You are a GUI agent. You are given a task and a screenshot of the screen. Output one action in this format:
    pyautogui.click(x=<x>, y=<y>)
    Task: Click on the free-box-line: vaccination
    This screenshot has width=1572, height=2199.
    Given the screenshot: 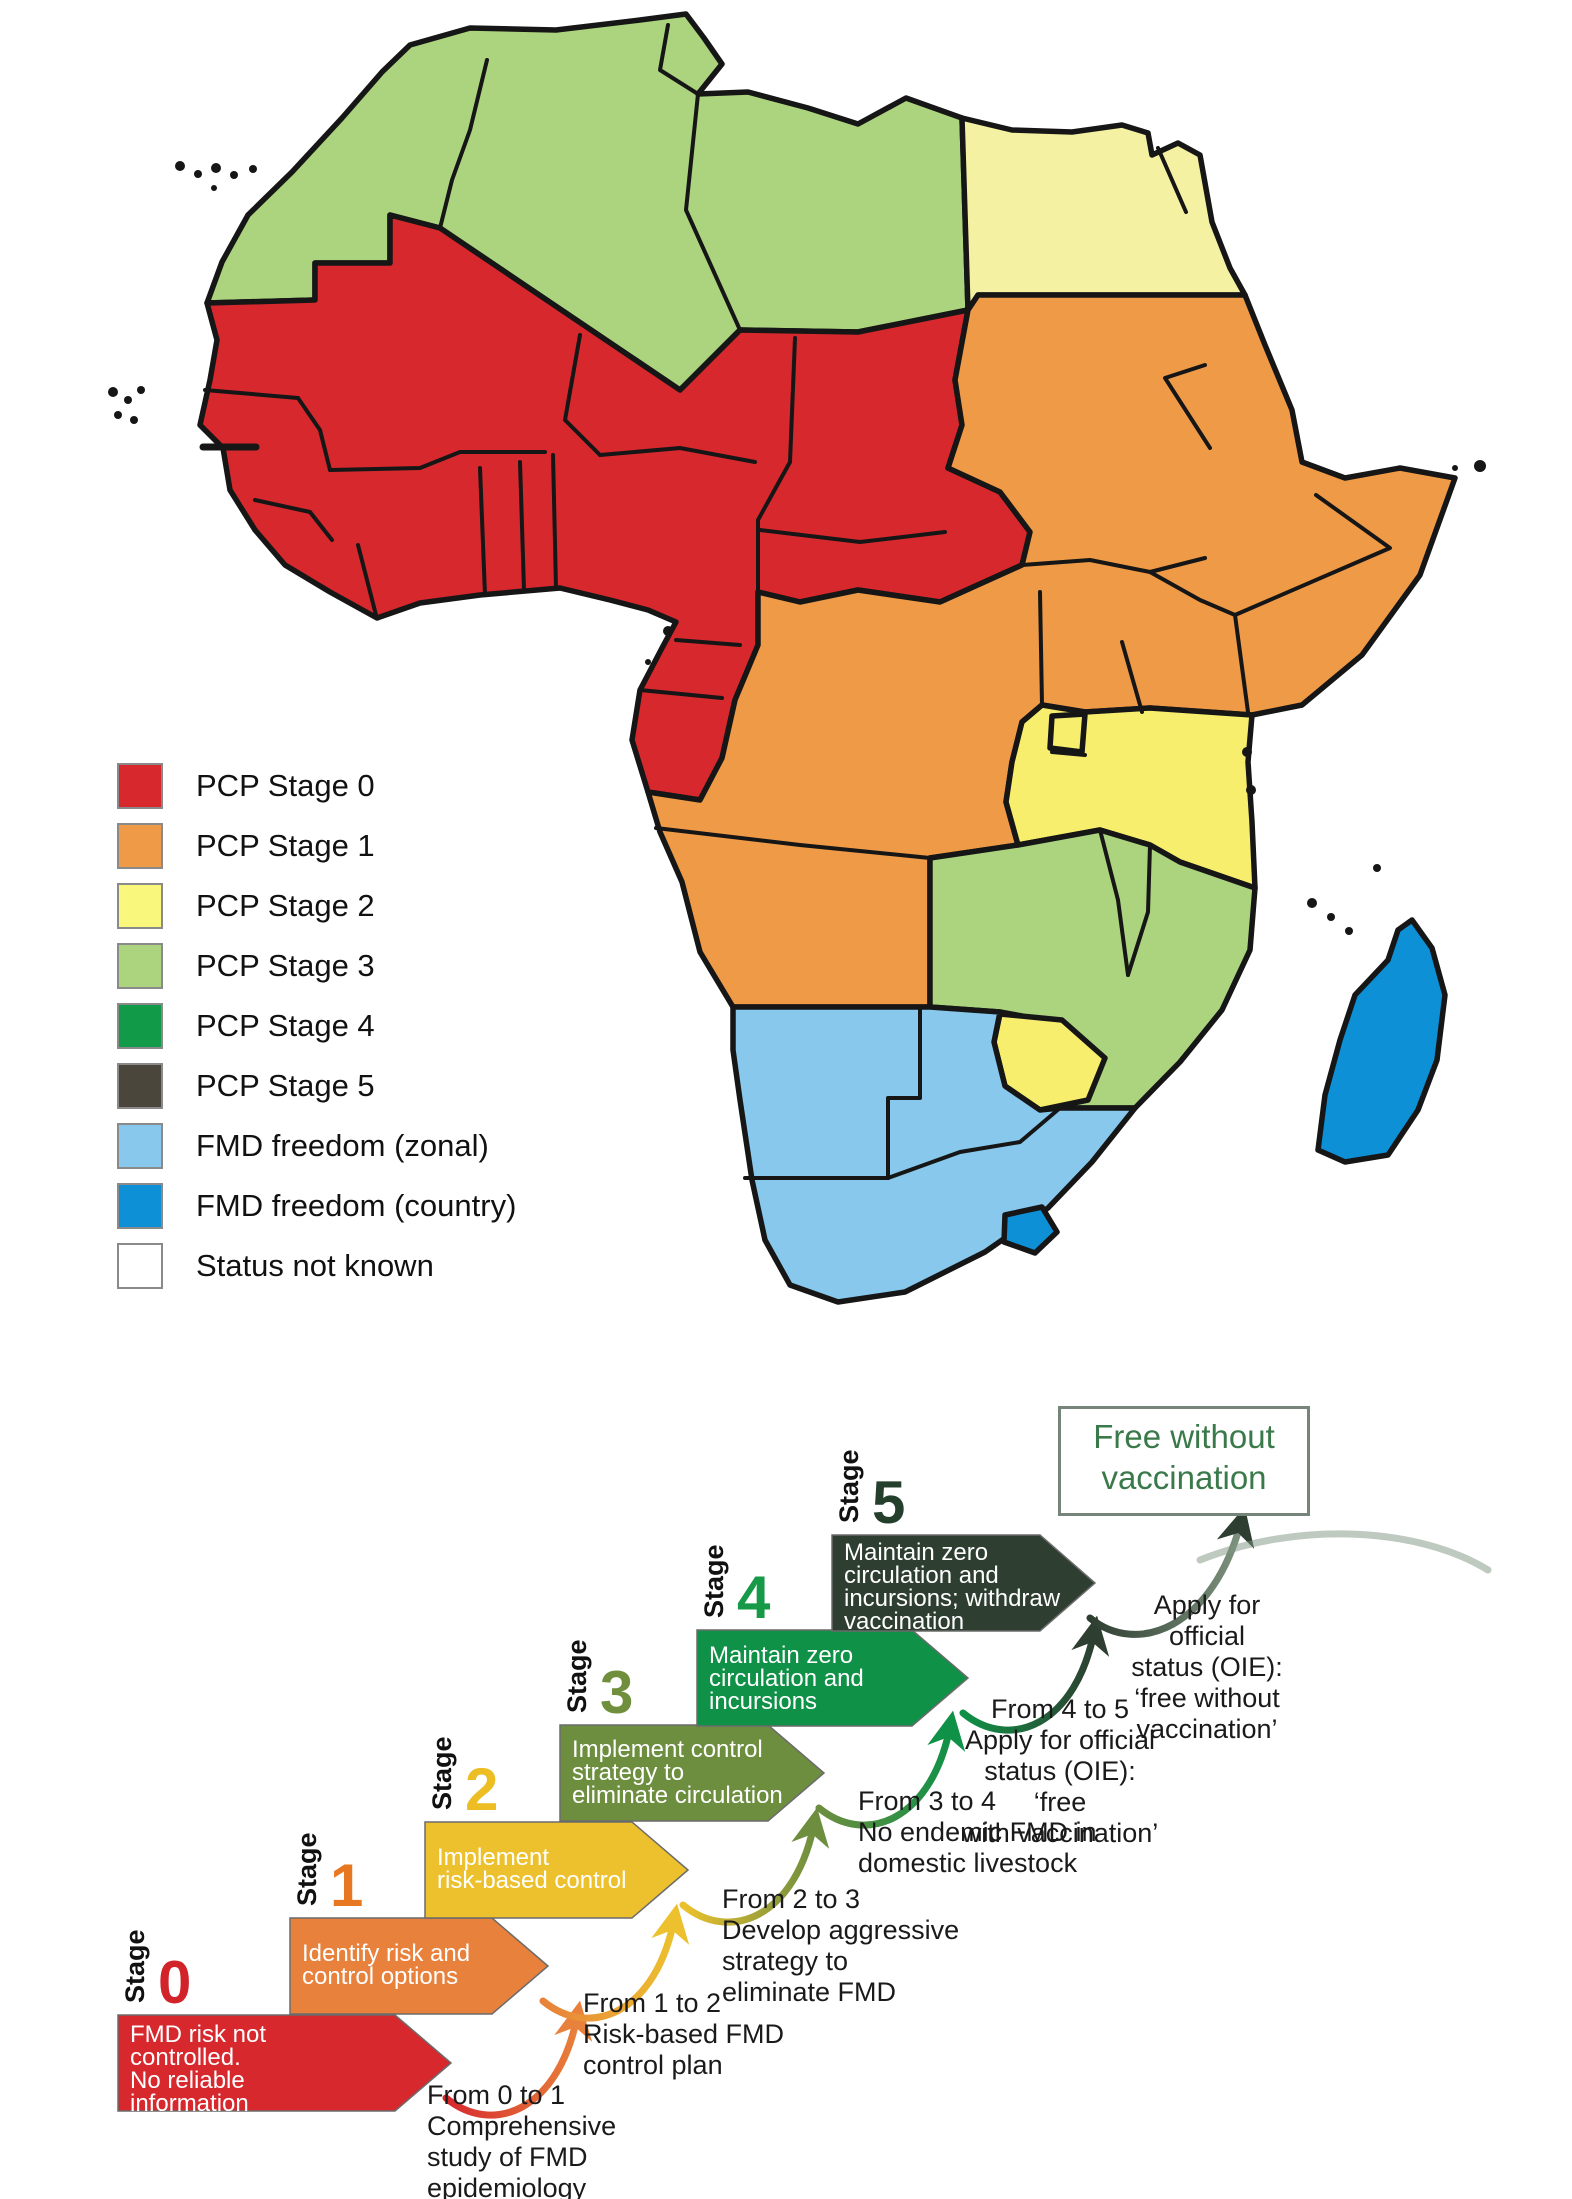 What is the action you would take?
    pyautogui.click(x=1184, y=1477)
    